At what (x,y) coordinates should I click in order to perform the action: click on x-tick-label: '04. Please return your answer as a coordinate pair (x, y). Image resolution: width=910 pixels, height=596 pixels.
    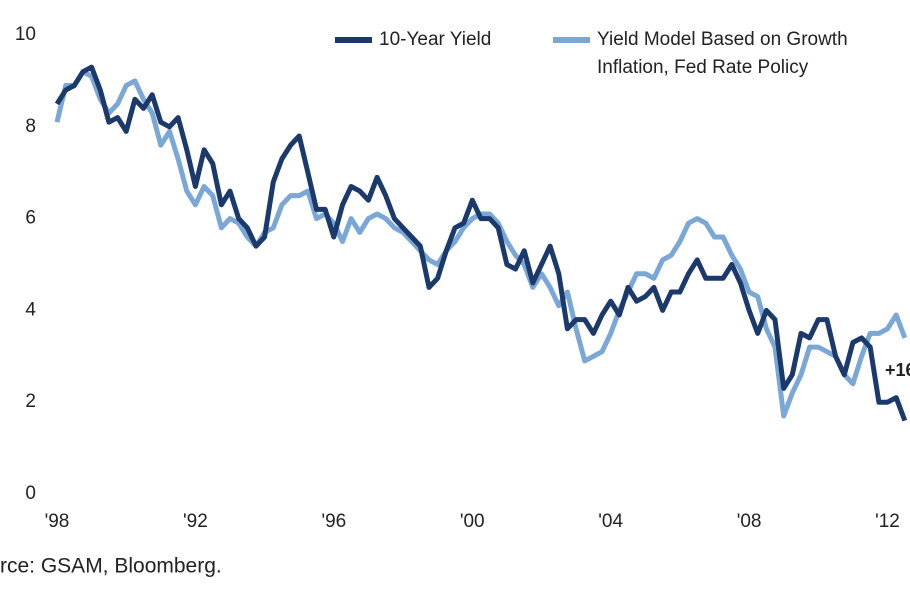
    Looking at the image, I should click on (610, 521).